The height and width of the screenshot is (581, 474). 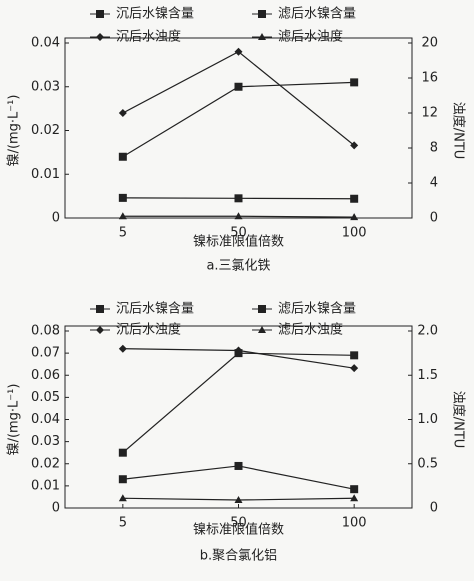 What do you see at coordinates (434, 183) in the screenshot?
I see `y2-tick-label: 4` at bounding box center [434, 183].